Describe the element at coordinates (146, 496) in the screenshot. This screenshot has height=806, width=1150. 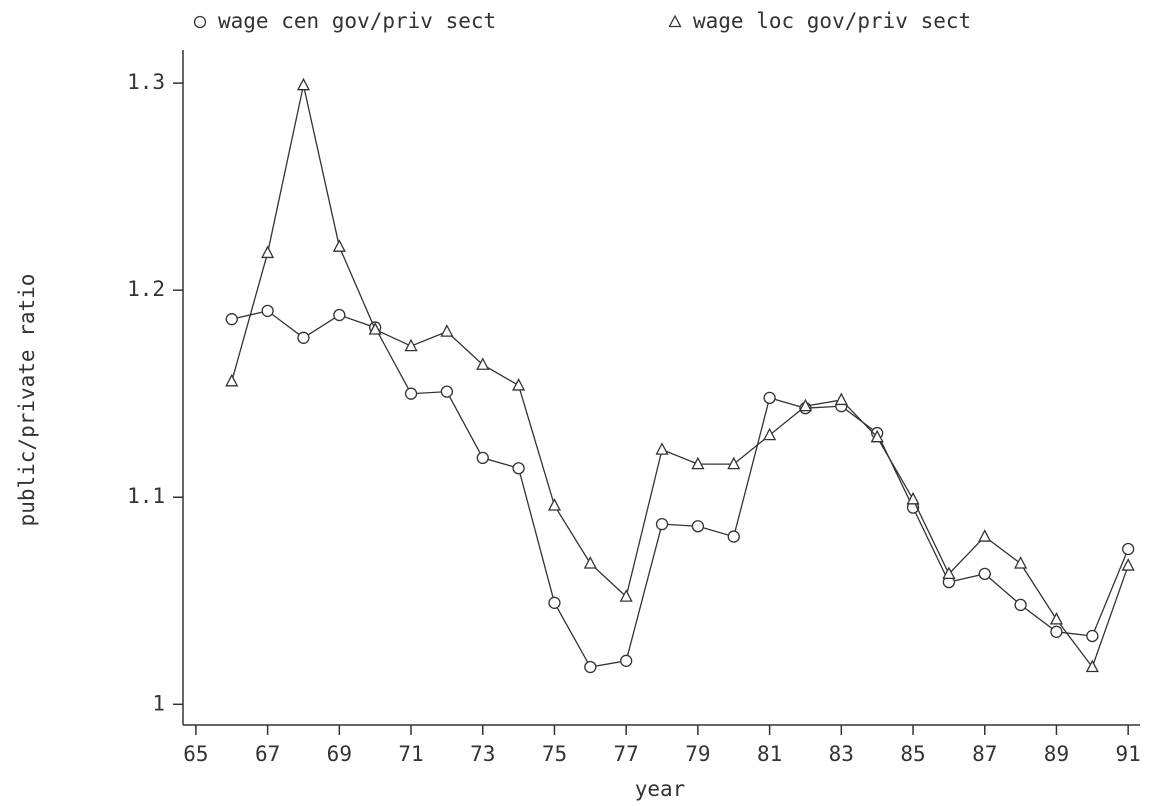
I see `y-tick-label: 1.1` at that location.